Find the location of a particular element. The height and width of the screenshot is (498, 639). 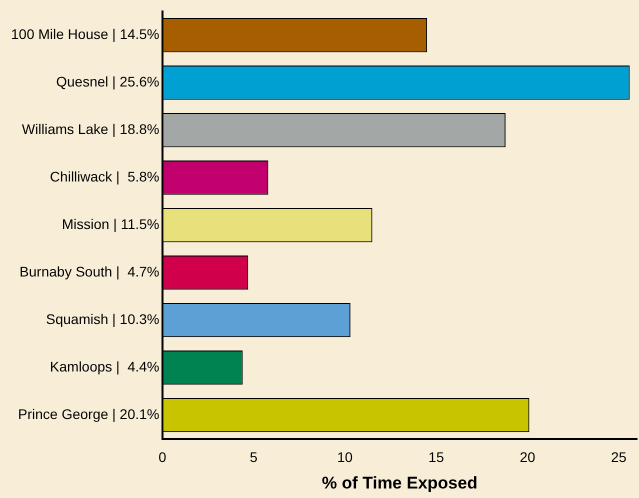

y-tick-label: Burnaby South | 4.7% is located at coordinates (90, 271).